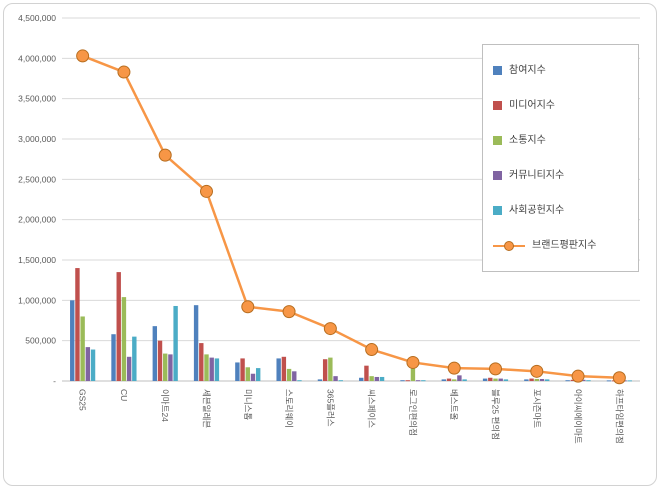 This screenshot has width=660, height=489. Describe the element at coordinates (537, 408) in the screenshot. I see `x-tick-label-11: 포시즌마트` at that location.